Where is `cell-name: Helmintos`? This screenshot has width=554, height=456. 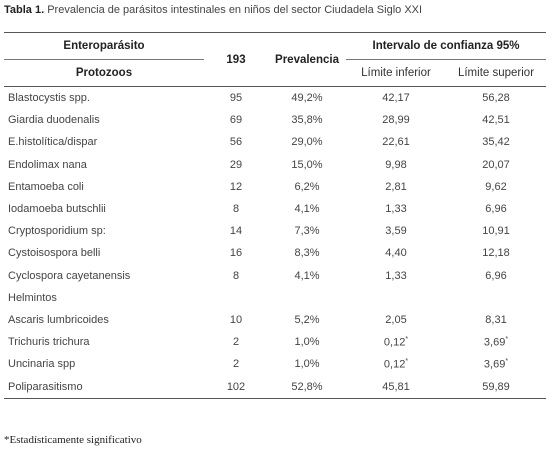
cell-name: Helmintos is located at coordinates (32, 297).